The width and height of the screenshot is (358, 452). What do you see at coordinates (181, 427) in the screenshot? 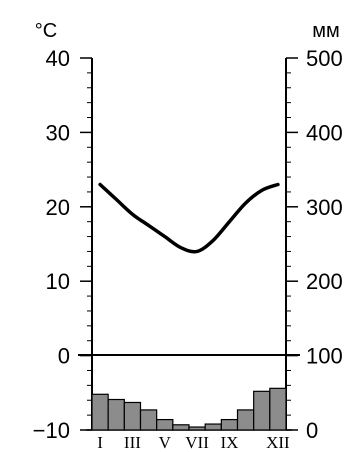
I see `precip-bar-VI` at bounding box center [181, 427].